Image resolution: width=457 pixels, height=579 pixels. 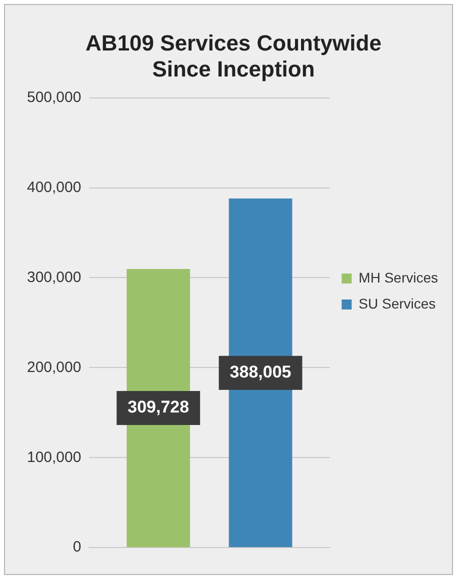 I want to click on y-tick-label: 100,000, so click(x=54, y=457).